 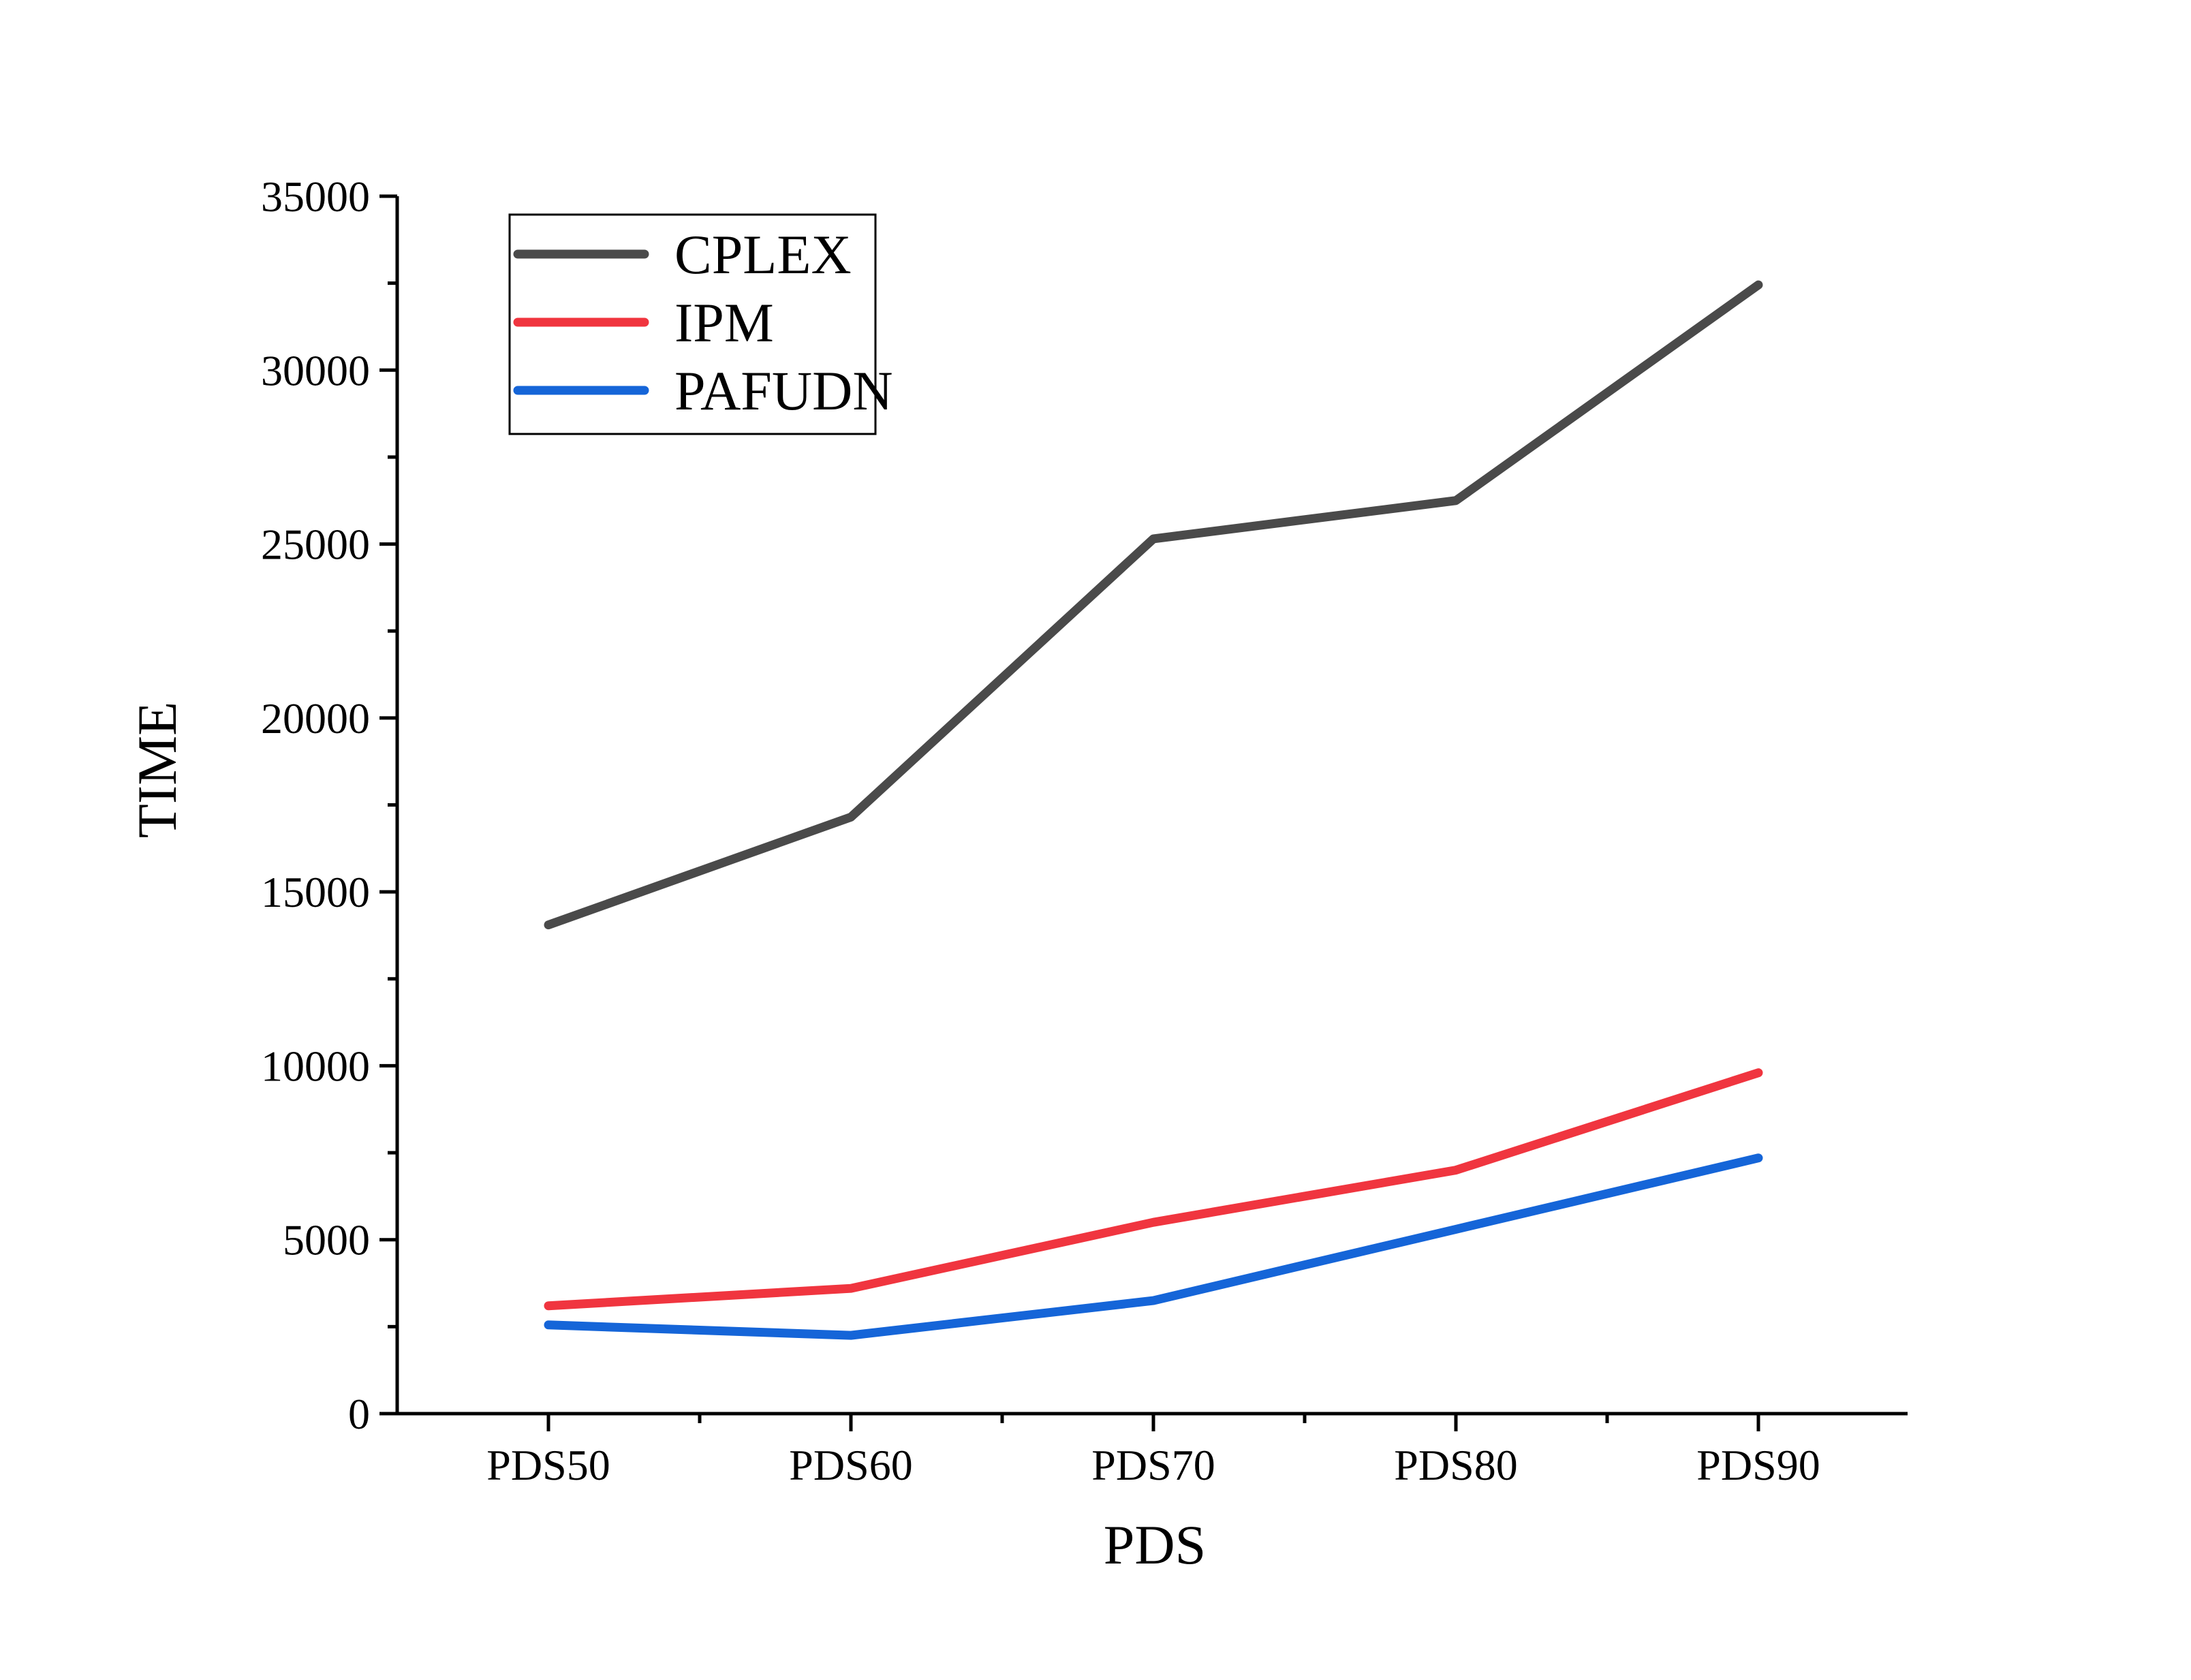 What do you see at coordinates (326, 1240) in the screenshot?
I see `y-tick-label: 5000` at bounding box center [326, 1240].